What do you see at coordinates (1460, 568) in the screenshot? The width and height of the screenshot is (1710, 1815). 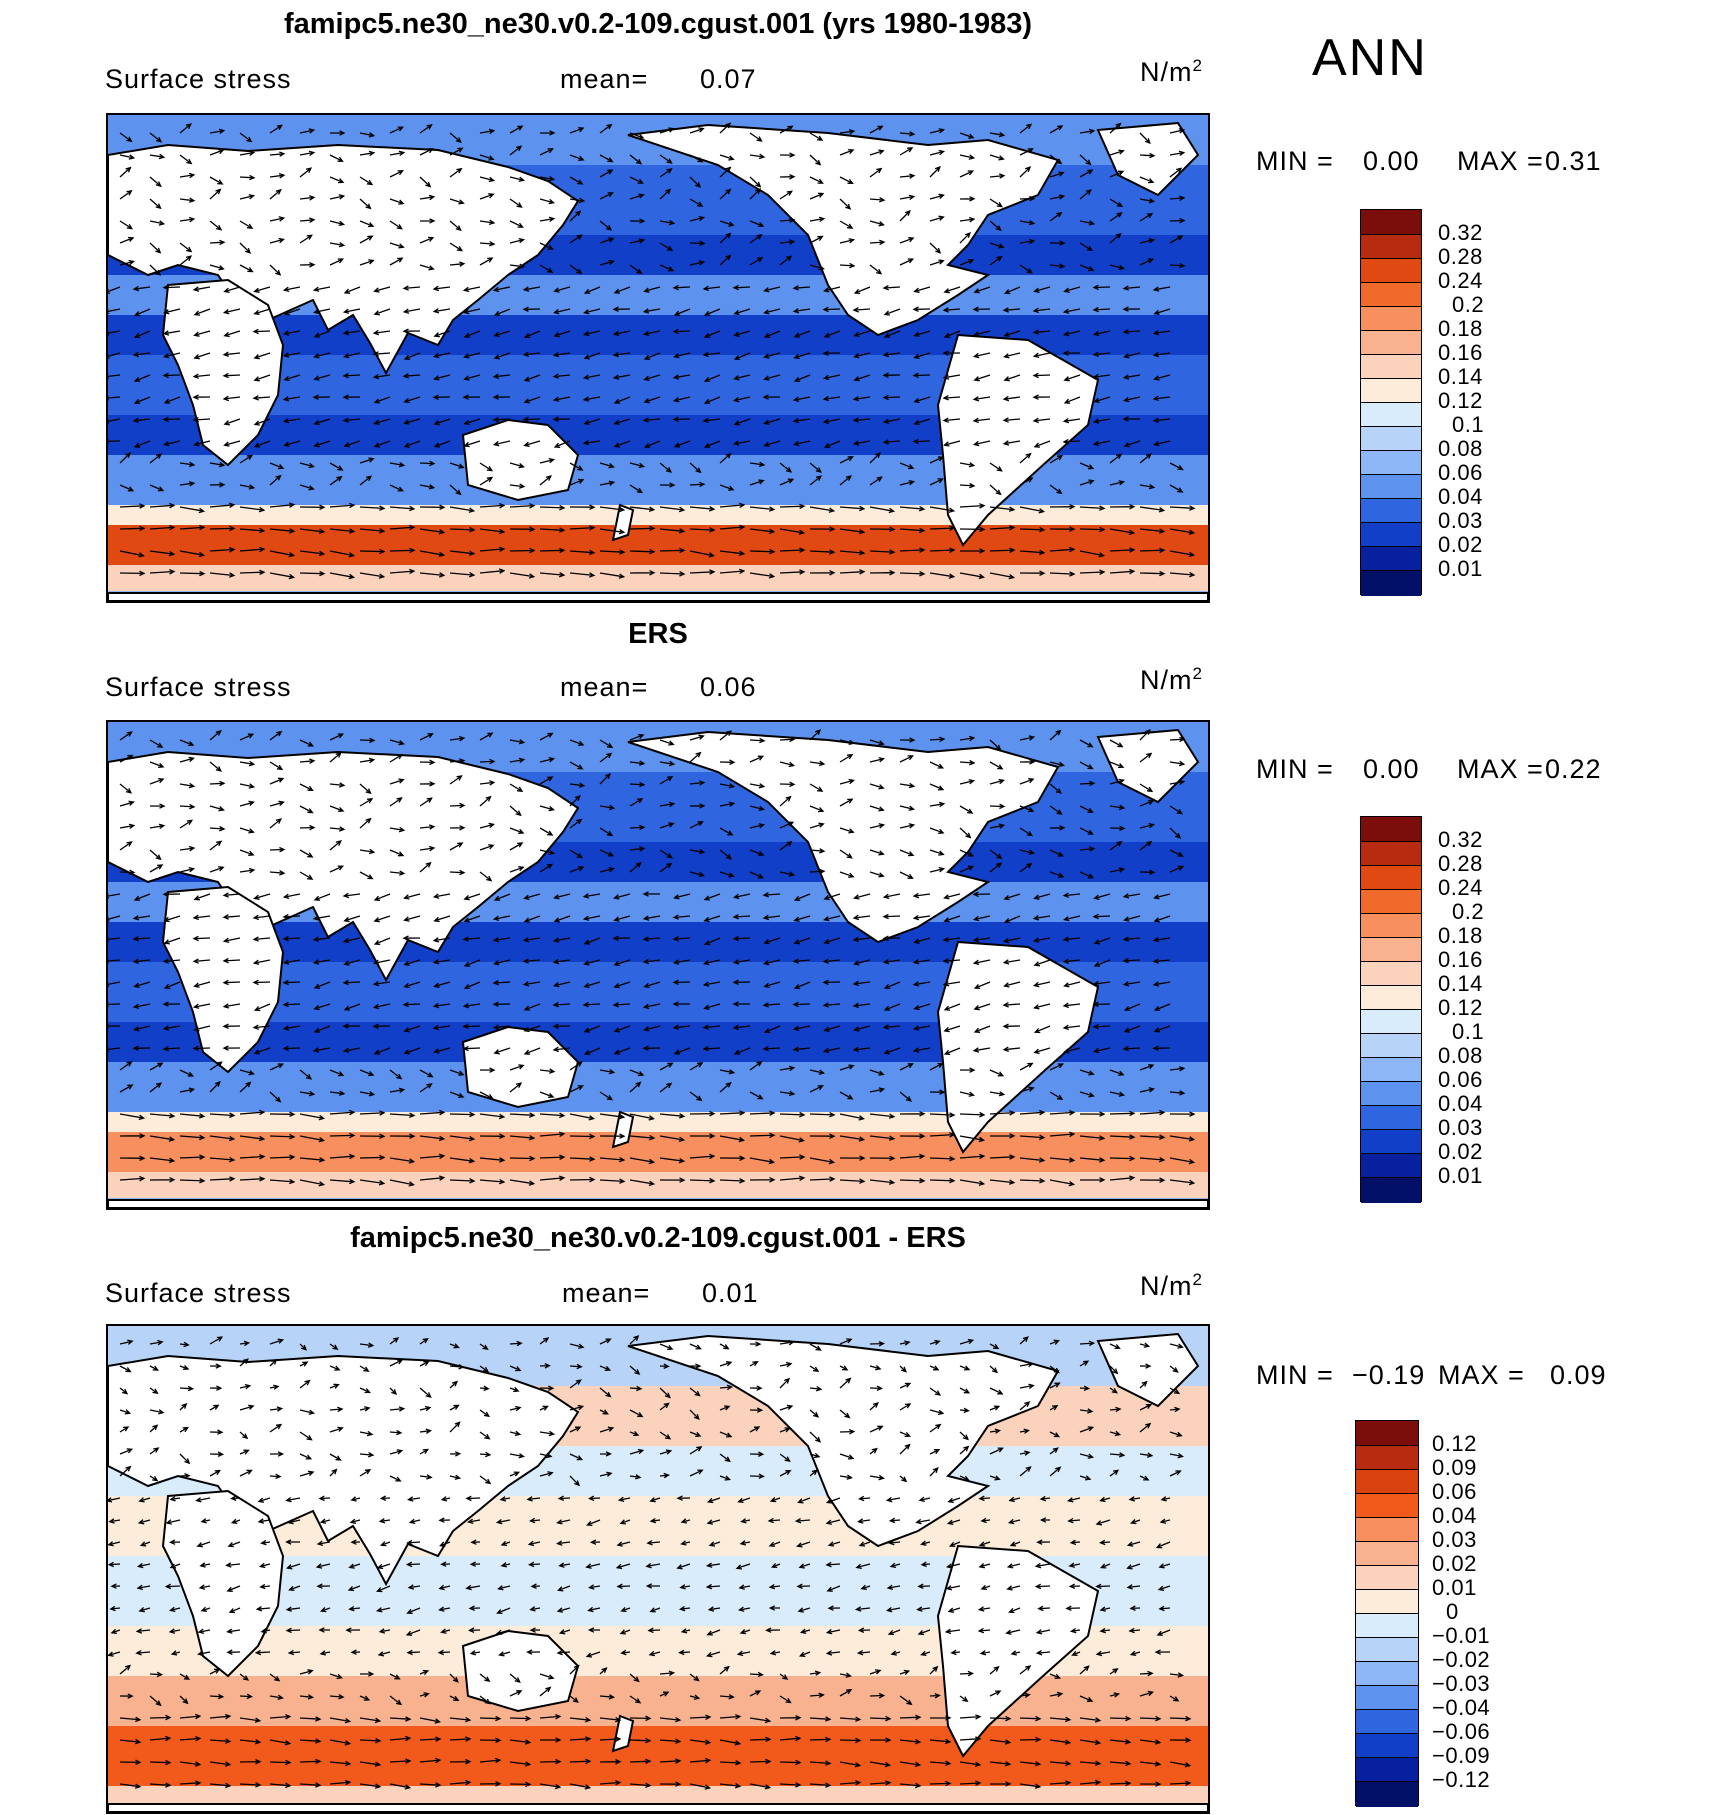 I see `colorbar-tick-label: 0.01` at bounding box center [1460, 568].